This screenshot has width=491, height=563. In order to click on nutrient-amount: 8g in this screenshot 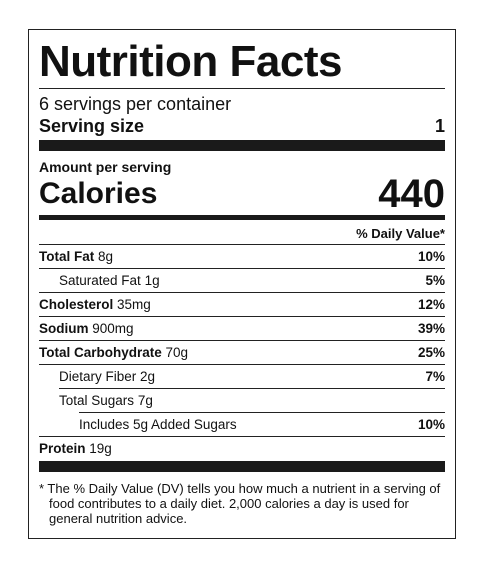, I will do `click(106, 256)`.